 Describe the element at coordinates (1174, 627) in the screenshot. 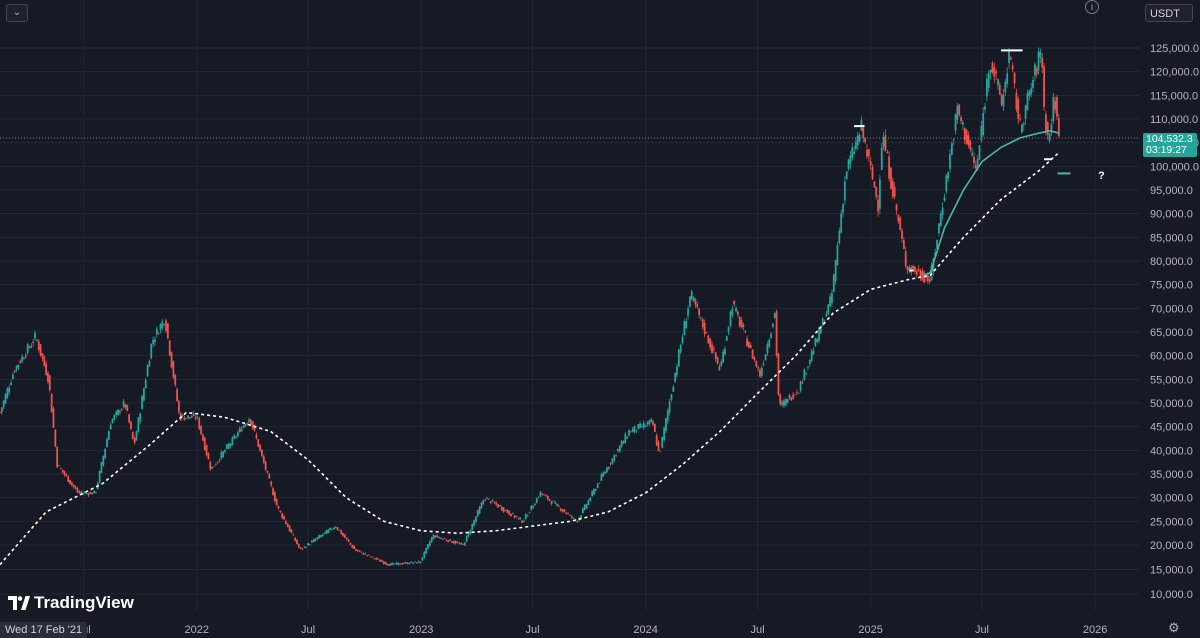

I see `gear-icon: ⚙` at that location.